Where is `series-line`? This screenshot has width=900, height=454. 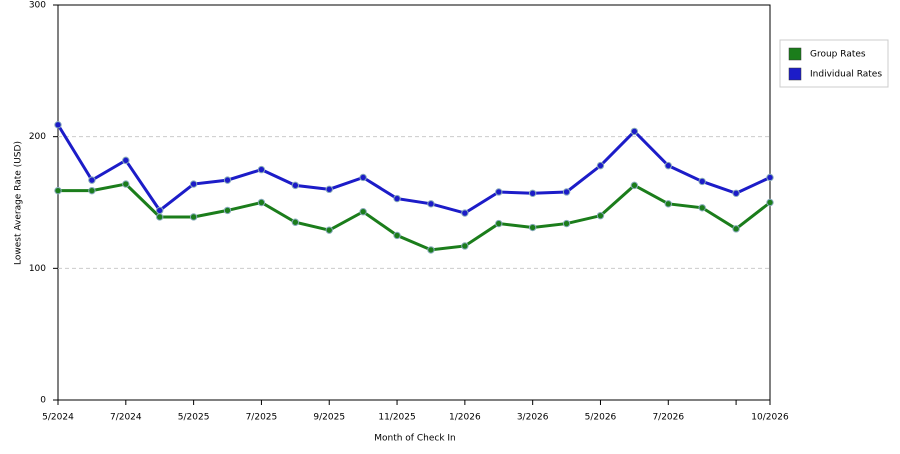 series-line is located at coordinates (414, 217).